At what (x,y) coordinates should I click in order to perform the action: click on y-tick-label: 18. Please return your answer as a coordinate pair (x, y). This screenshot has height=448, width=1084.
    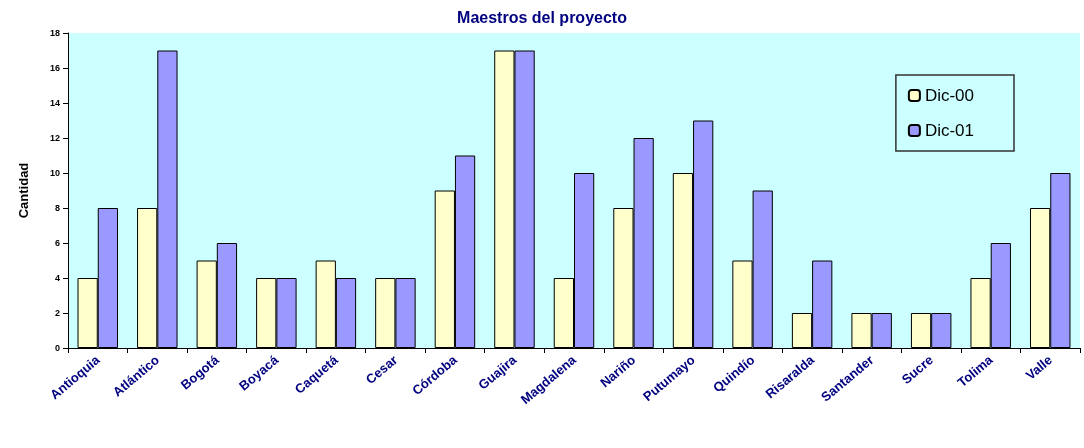
    Looking at the image, I should click on (54, 33).